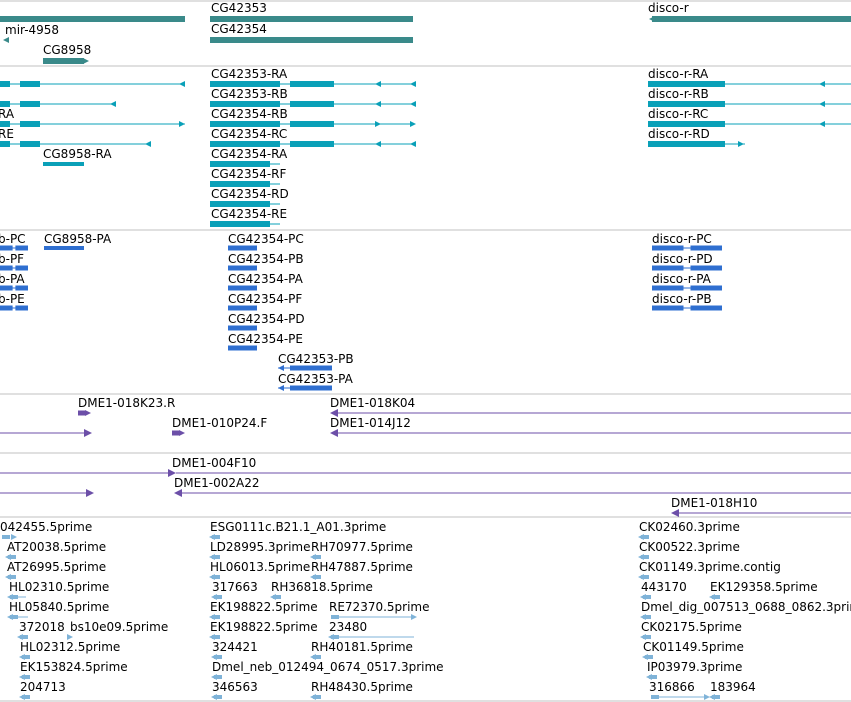 The height and width of the screenshot is (702, 851). I want to click on feature-label: CG8958-RA, so click(77, 154).